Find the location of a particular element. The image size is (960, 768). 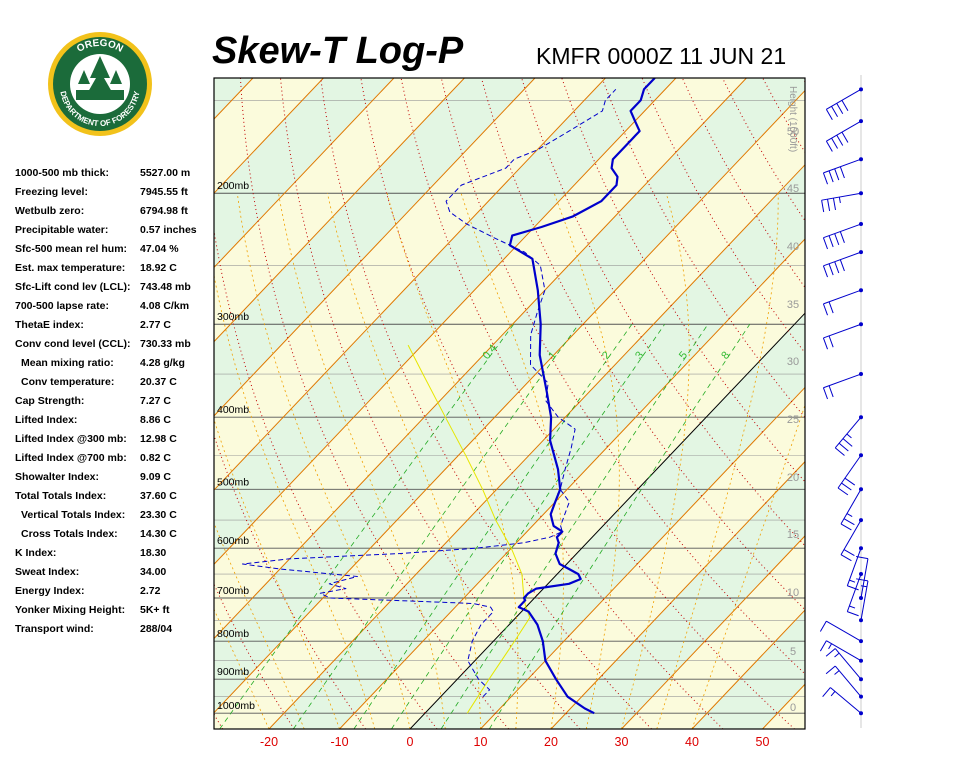

index-row: 700-500 lapse rate: 4.08 C/km is located at coordinates (115, 309).